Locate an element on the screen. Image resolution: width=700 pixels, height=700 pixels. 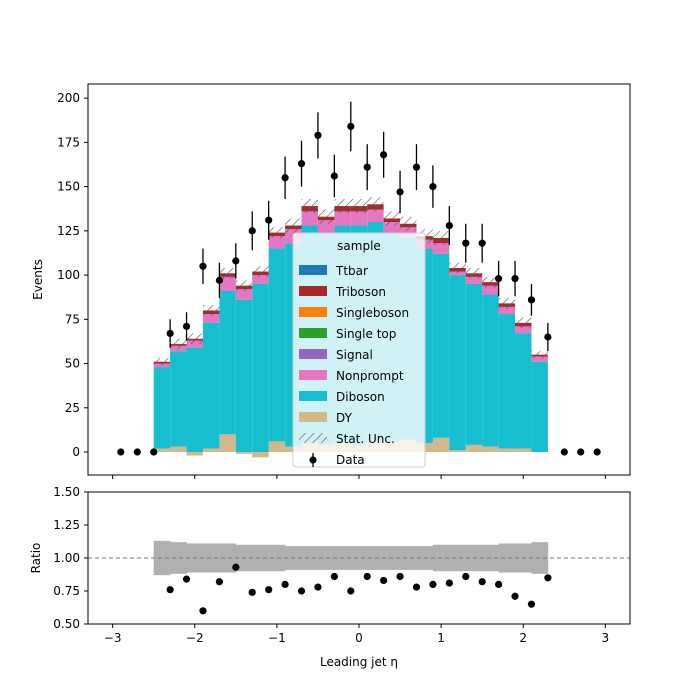
x-tick-label: −2 is located at coordinates (195, 638).